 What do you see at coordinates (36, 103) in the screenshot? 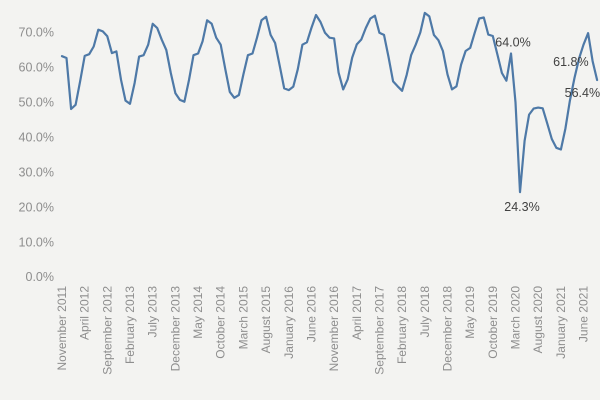
I see `y-axis-tick-label: 50.0%` at bounding box center [36, 103].